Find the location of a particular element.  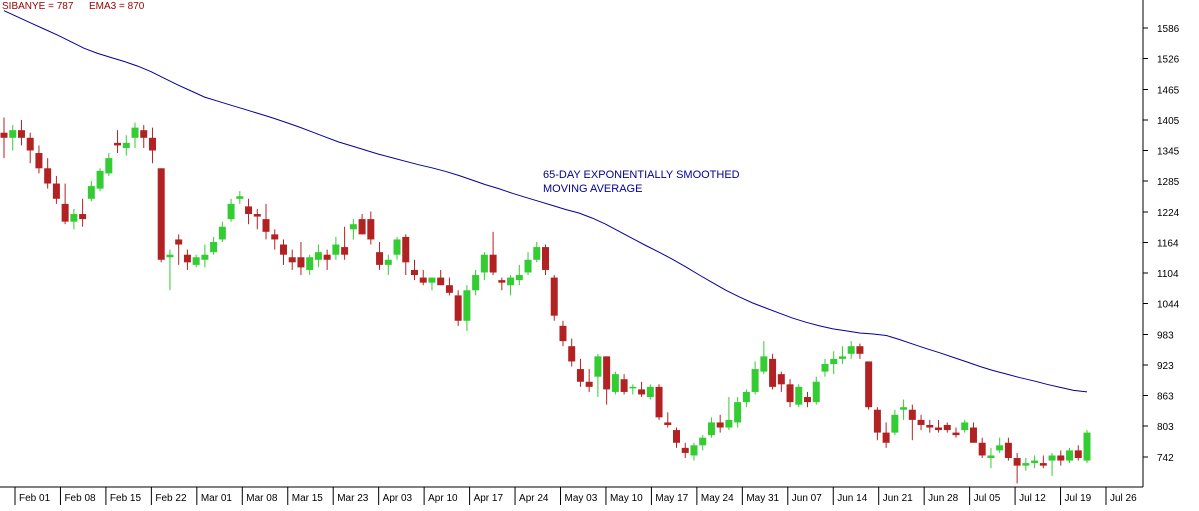

x-tick-label: Apr 10 is located at coordinates (443, 498).